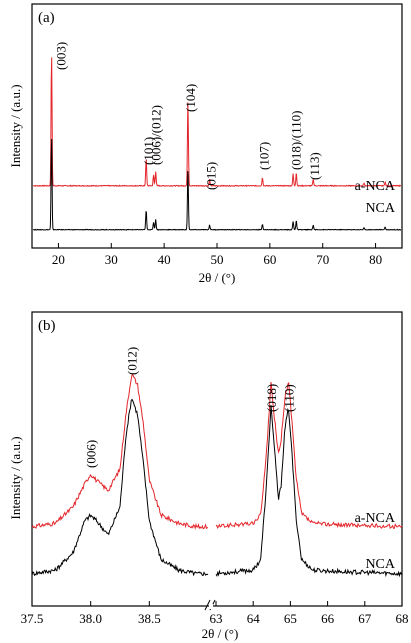  What do you see at coordinates (91, 454) in the screenshot?
I see `peak-label: (006)` at bounding box center [91, 454].